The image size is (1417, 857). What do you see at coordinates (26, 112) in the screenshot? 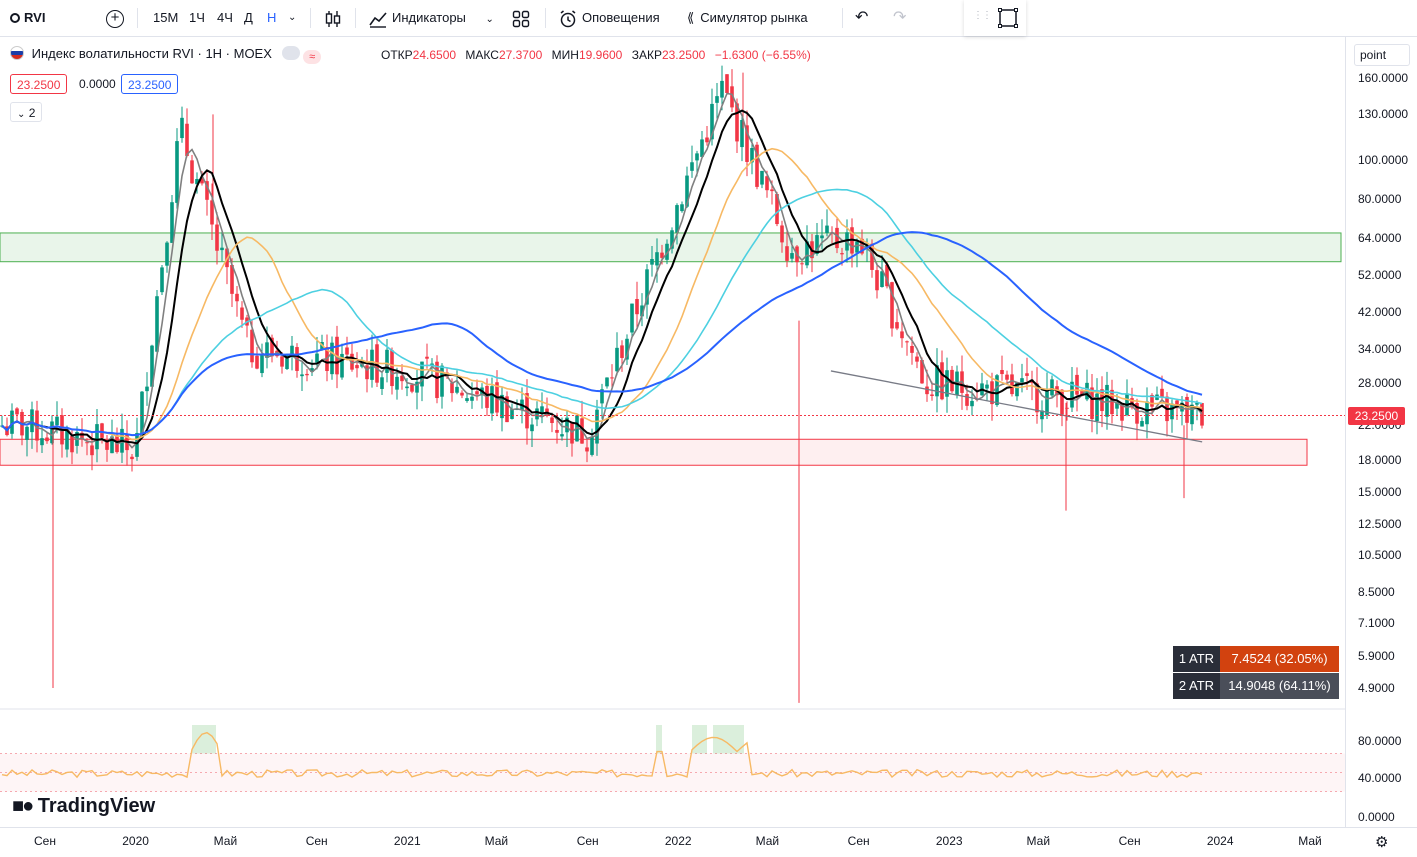
I see `indicators-collapse-button: ⌄ 2` at bounding box center [26, 112].